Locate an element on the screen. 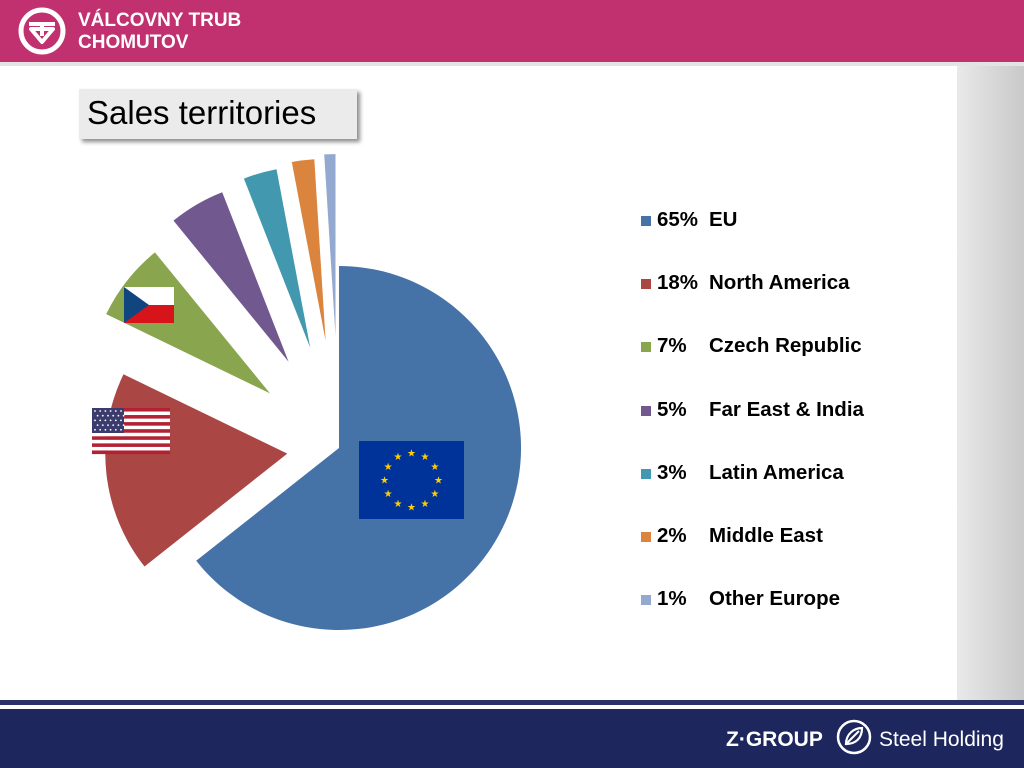 Image resolution: width=1024 pixels, height=768 pixels. legend-item-north-america: 18% North America is located at coordinates (752, 302).